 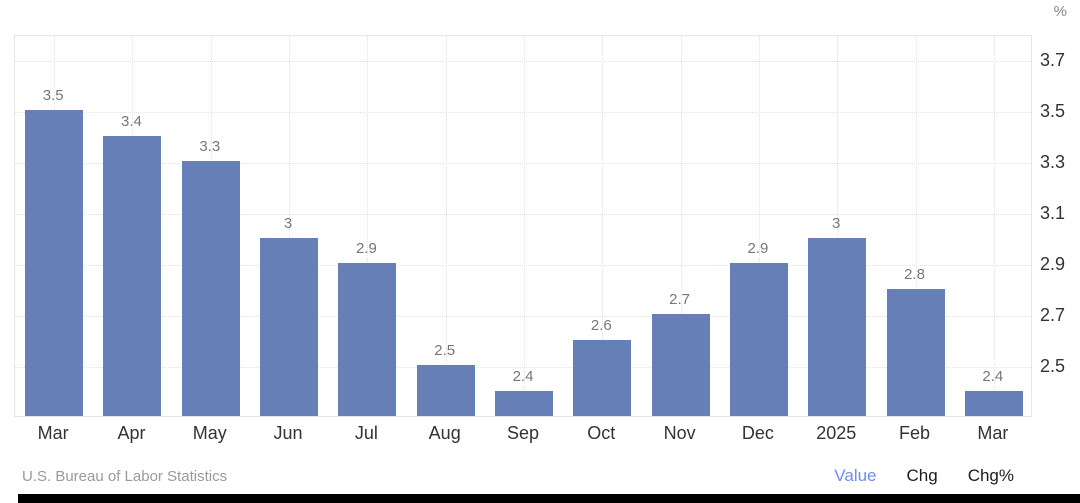 I want to click on bar-jul, so click(x=367, y=339).